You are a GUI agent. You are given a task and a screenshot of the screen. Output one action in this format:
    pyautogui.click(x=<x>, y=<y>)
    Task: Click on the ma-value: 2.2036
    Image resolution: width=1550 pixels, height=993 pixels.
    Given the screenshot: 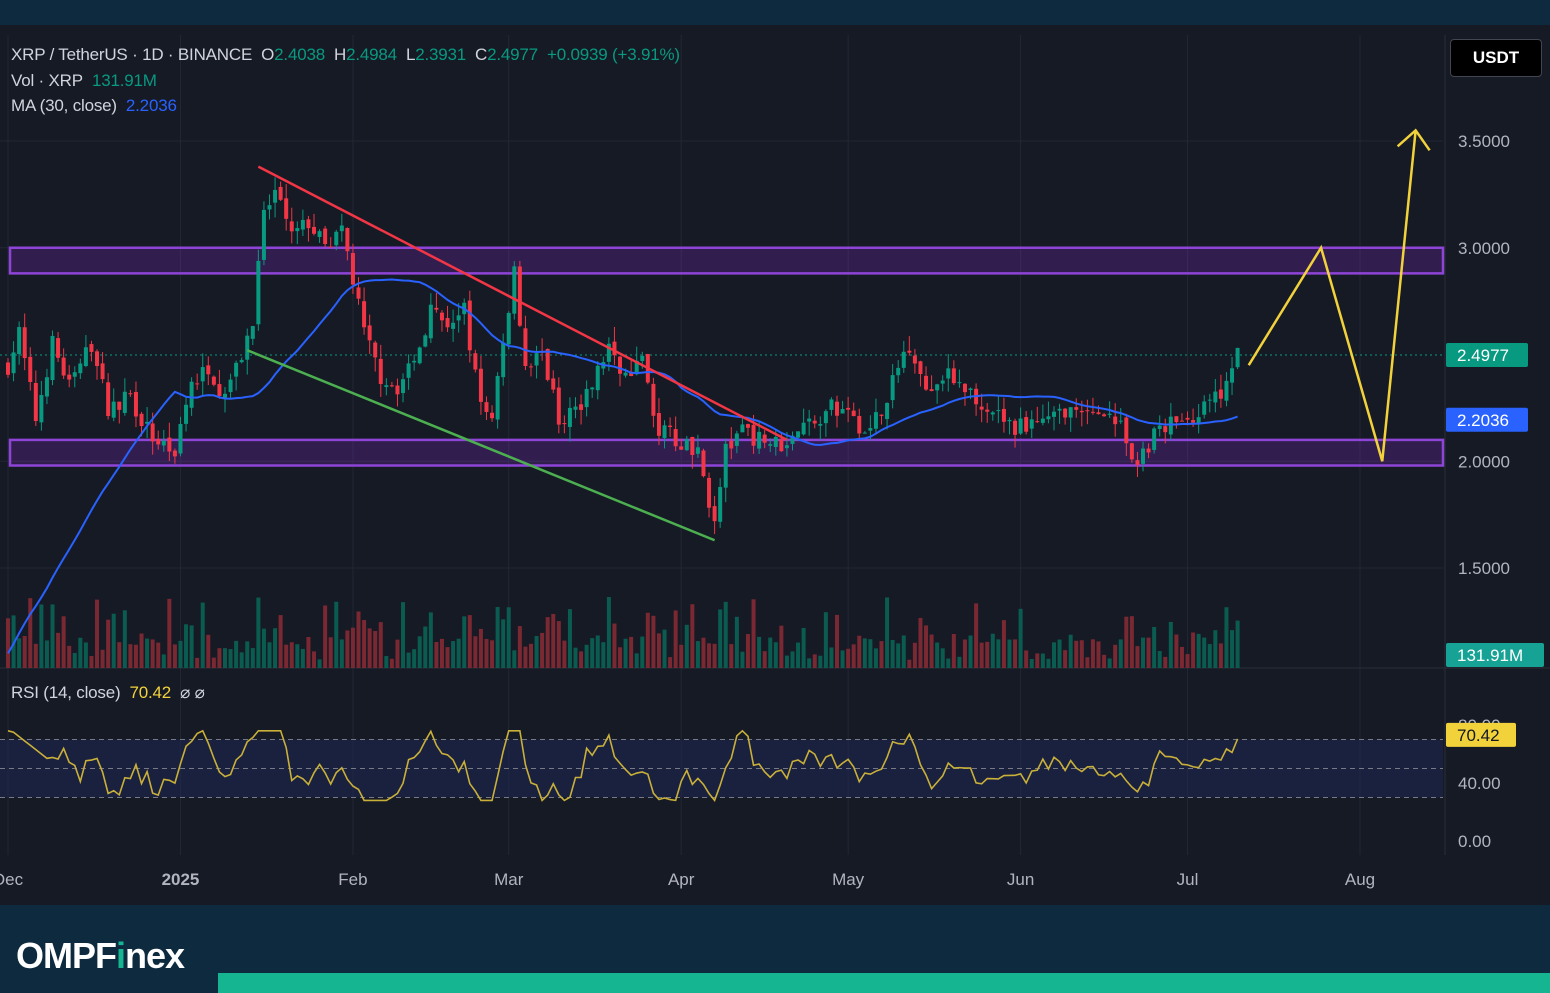 What is the action you would take?
    pyautogui.click(x=151, y=105)
    